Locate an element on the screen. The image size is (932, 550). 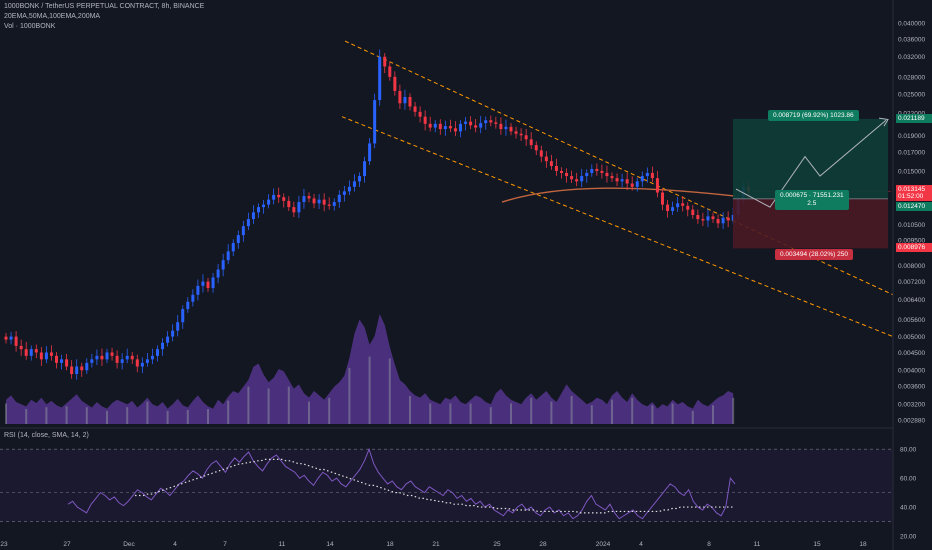
ema-line is located at coordinates (618, 195).